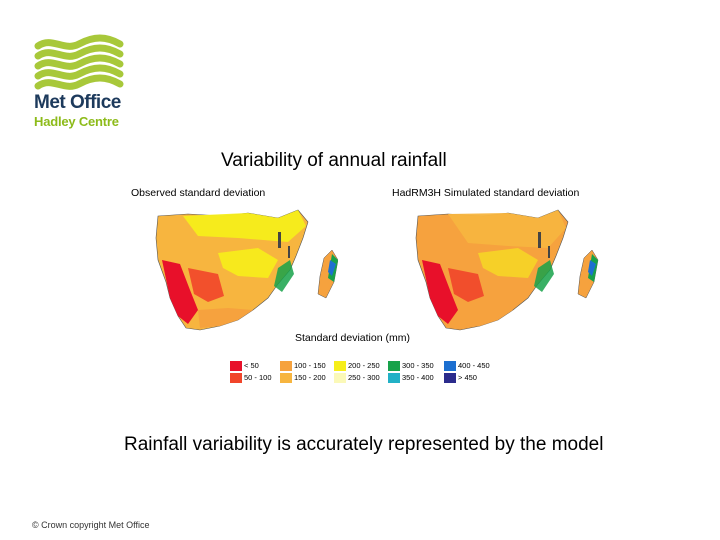 The image size is (720, 540). I want to click on legend-title: Standard deviation (mm), so click(352, 338).